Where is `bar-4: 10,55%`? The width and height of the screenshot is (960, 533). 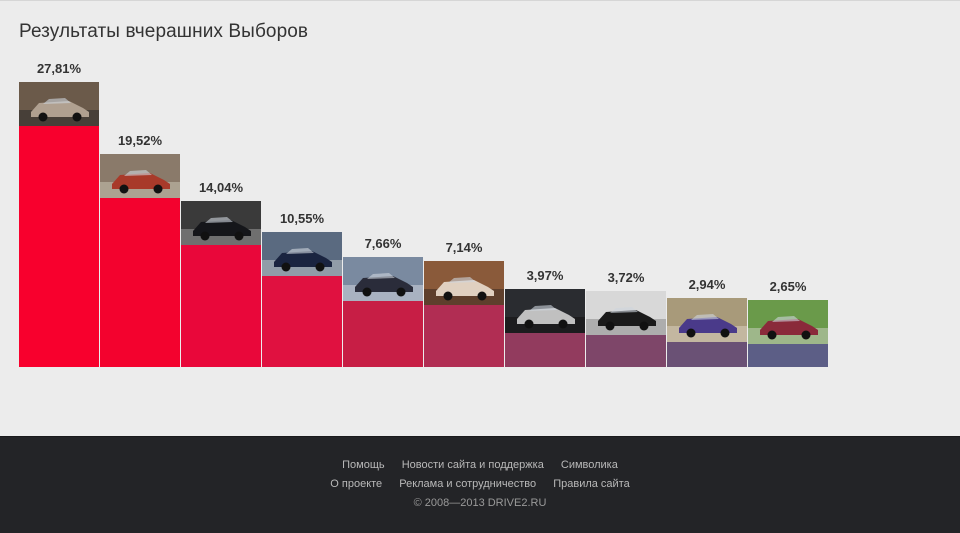 bar-4: 10,55% is located at coordinates (302, 288).